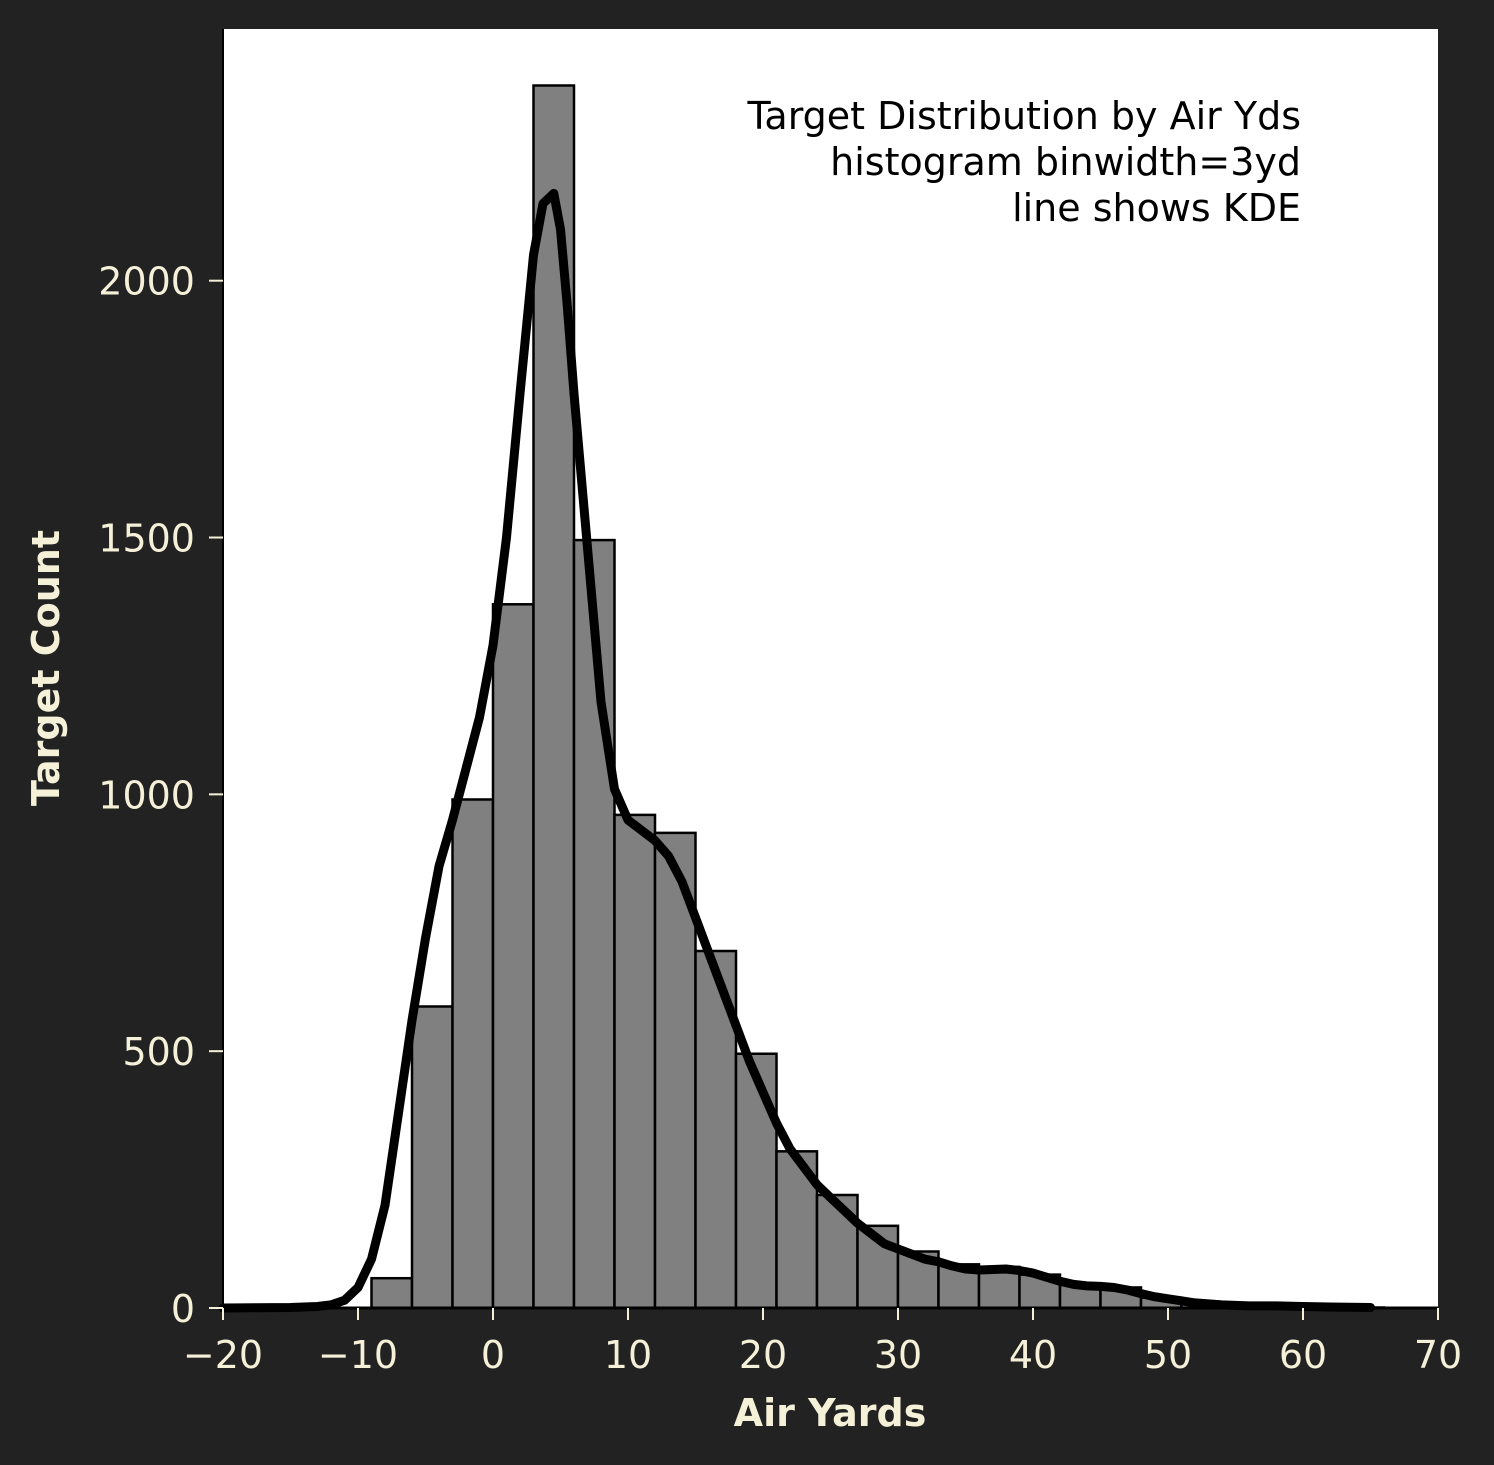  Describe the element at coordinates (1033, 1355) in the screenshot. I see `x-tick-label: 40` at that location.